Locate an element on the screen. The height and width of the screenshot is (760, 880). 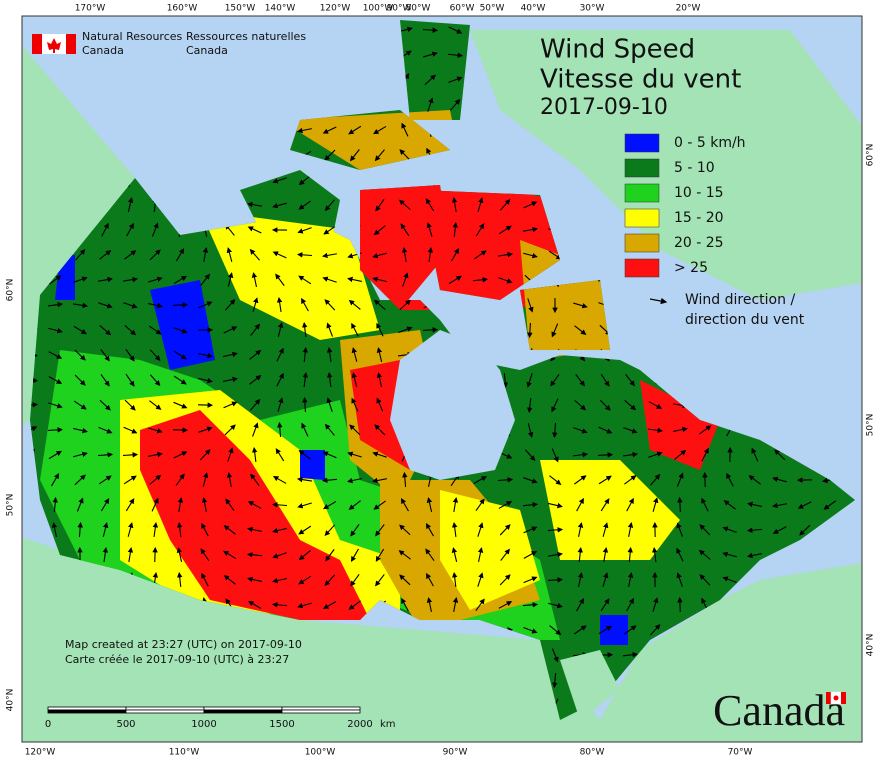
date: 2017-09-10 is located at coordinates (604, 107).